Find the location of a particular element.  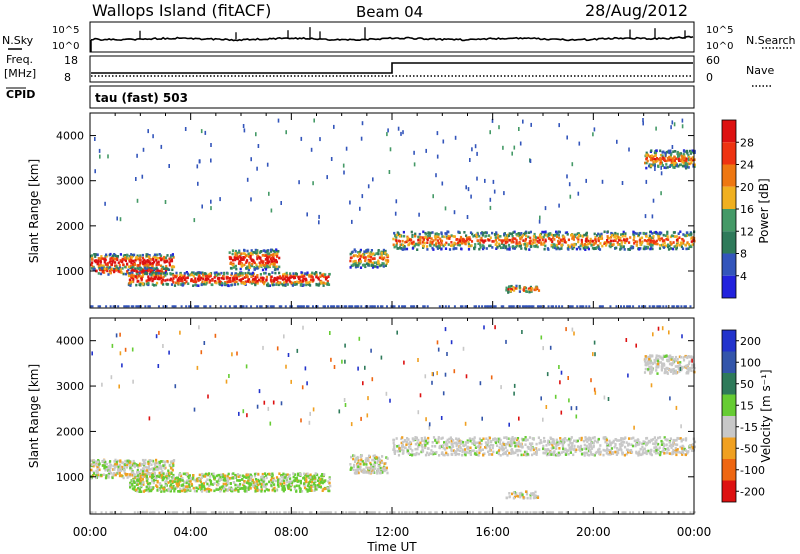

noise-sky-trace is located at coordinates (392, 38).